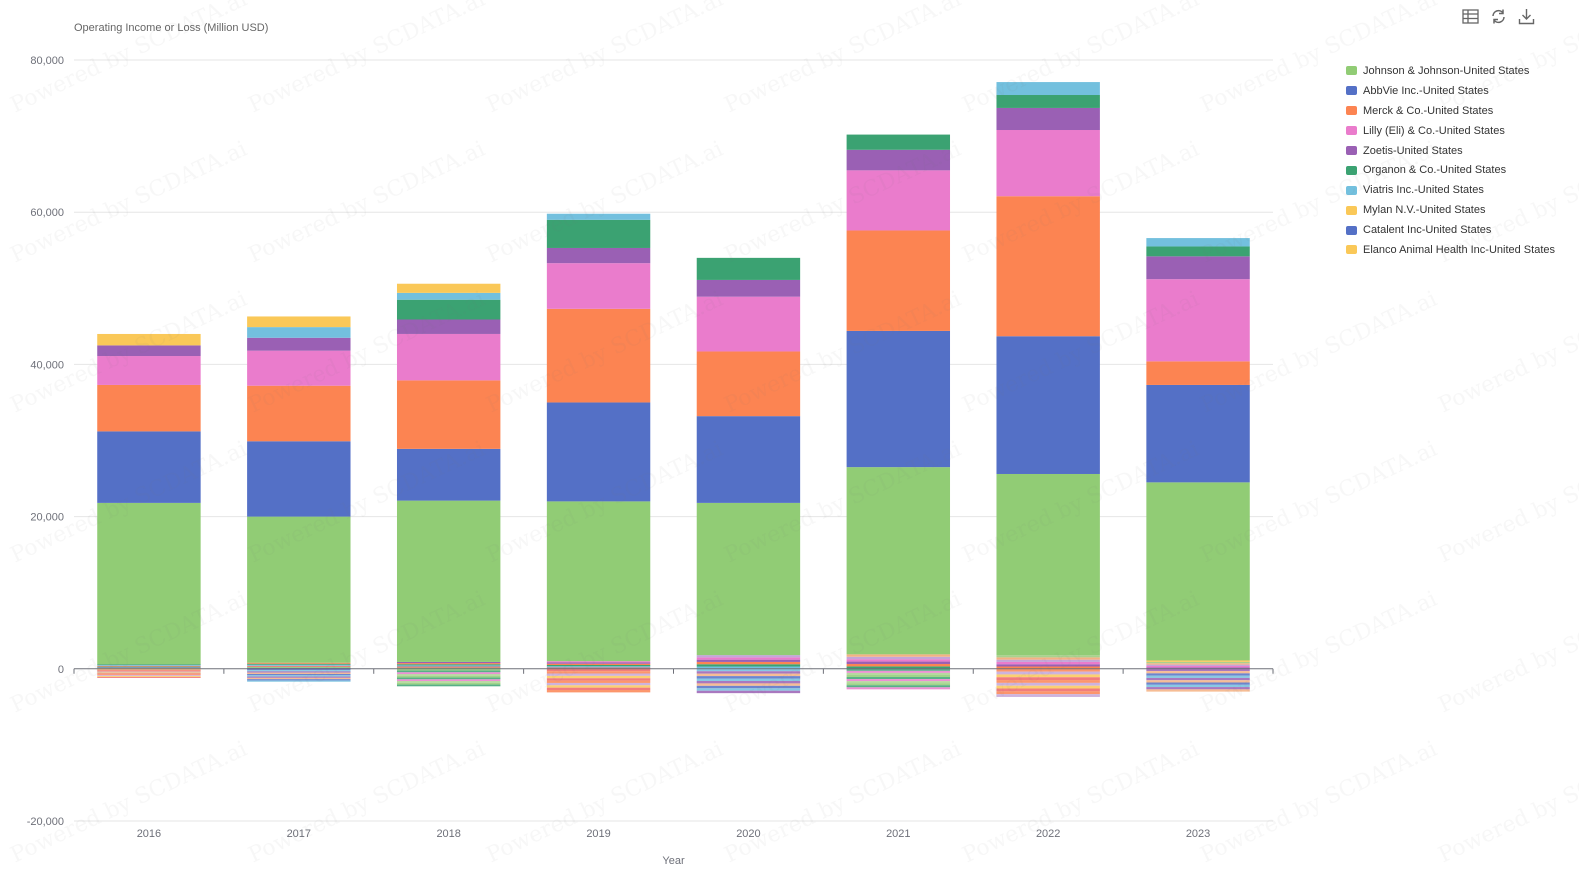  What do you see at coordinates (1450, 151) in the screenshot?
I see `legend-item: Zoetis-United States` at bounding box center [1450, 151].